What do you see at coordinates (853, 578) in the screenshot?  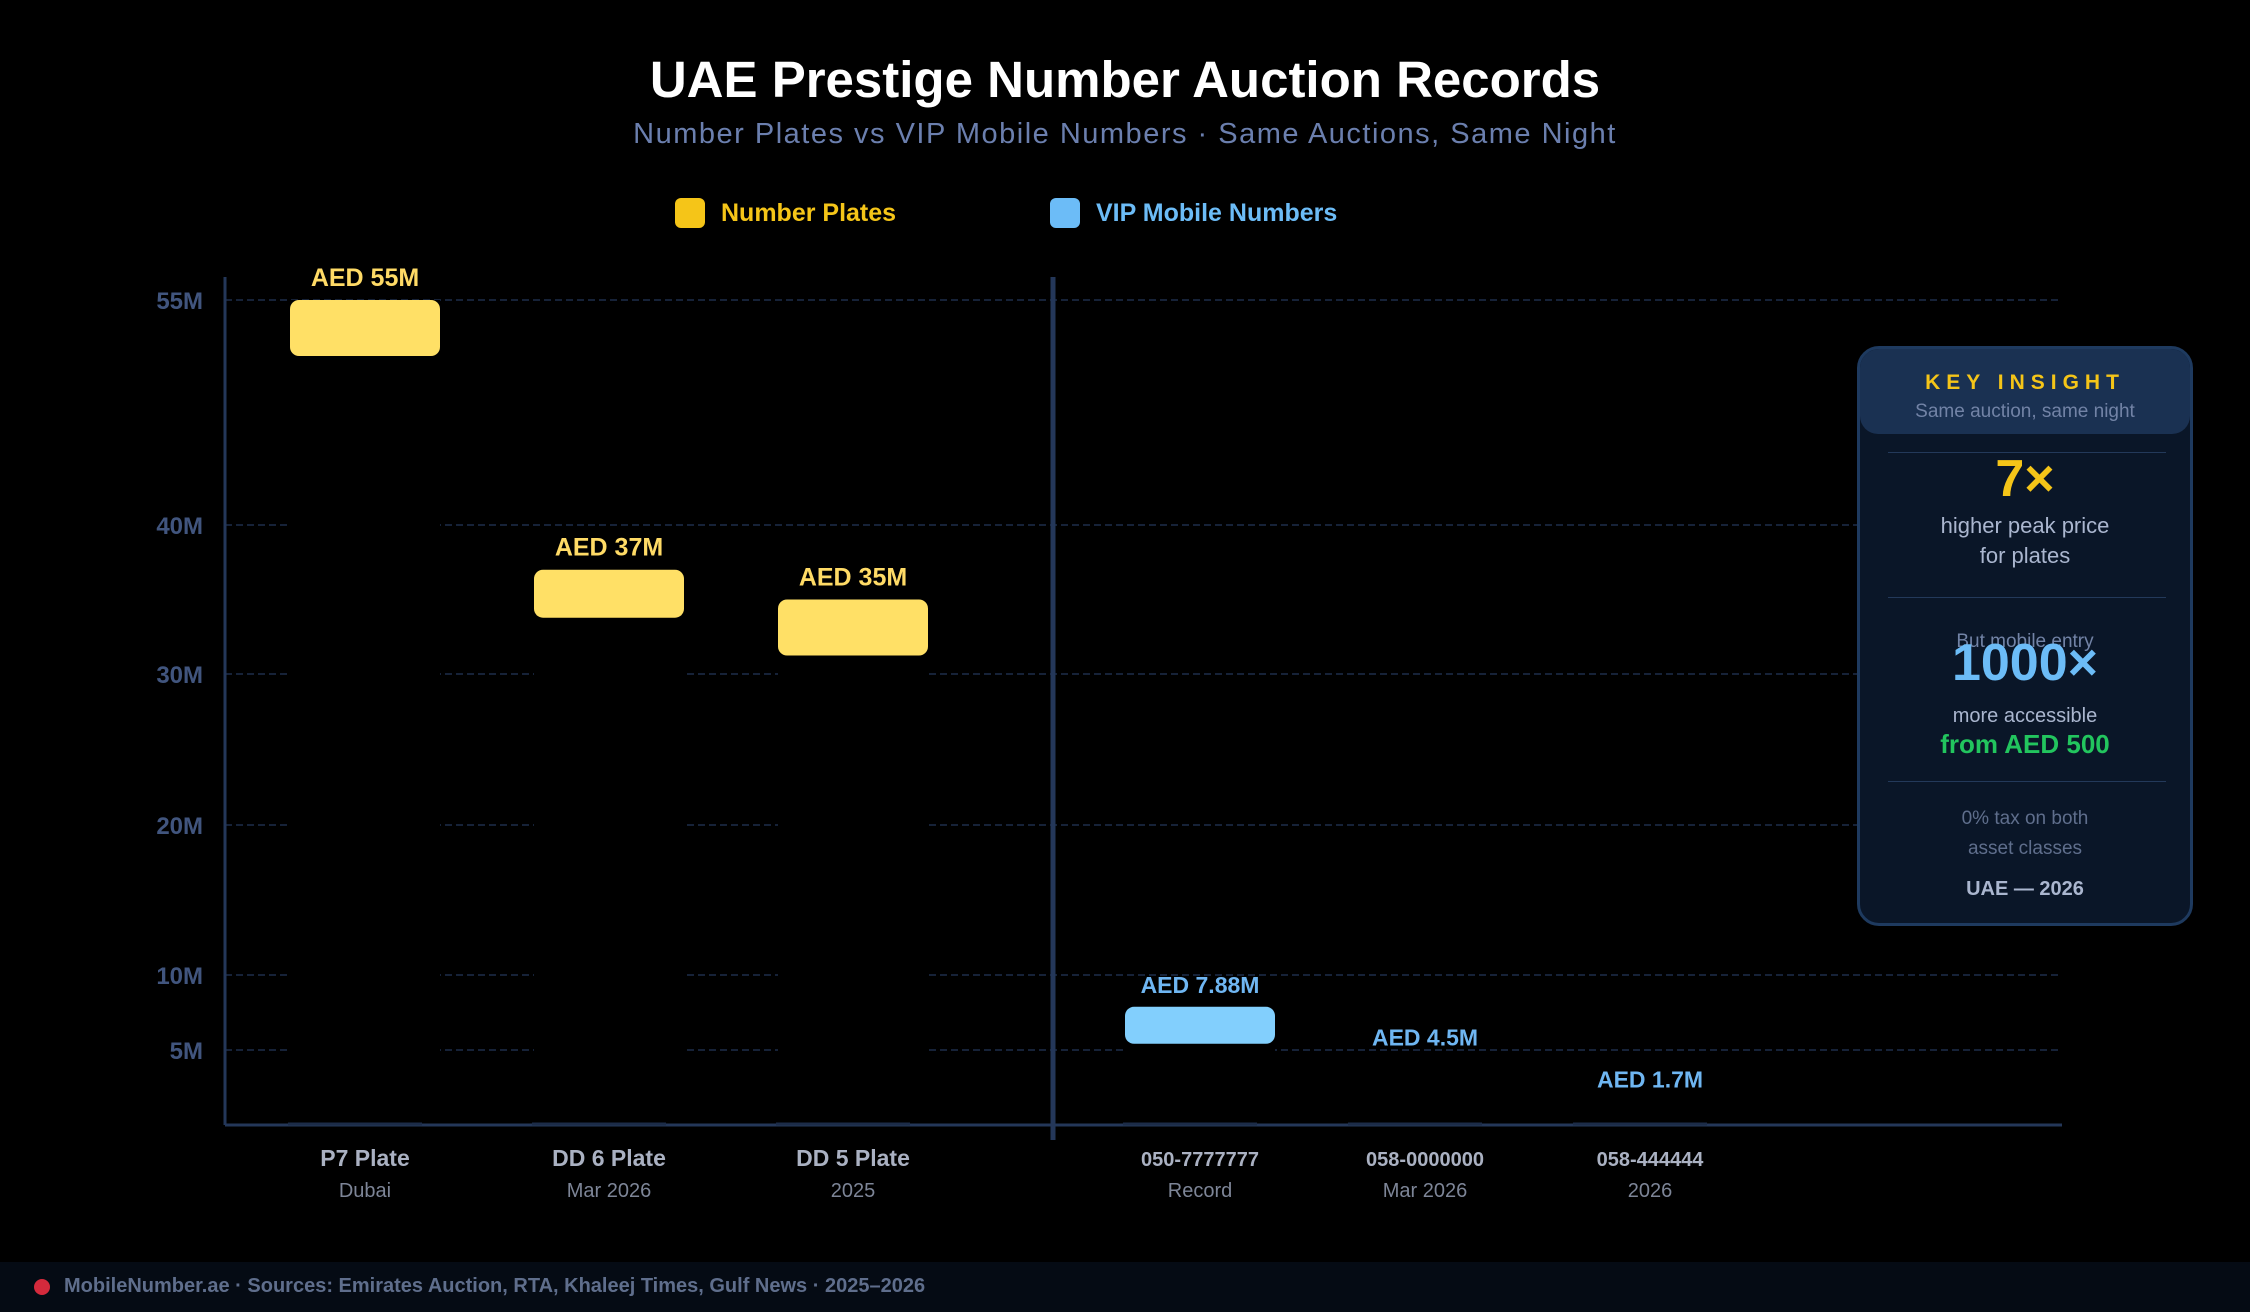 I see `value-label: AED 35M` at bounding box center [853, 578].